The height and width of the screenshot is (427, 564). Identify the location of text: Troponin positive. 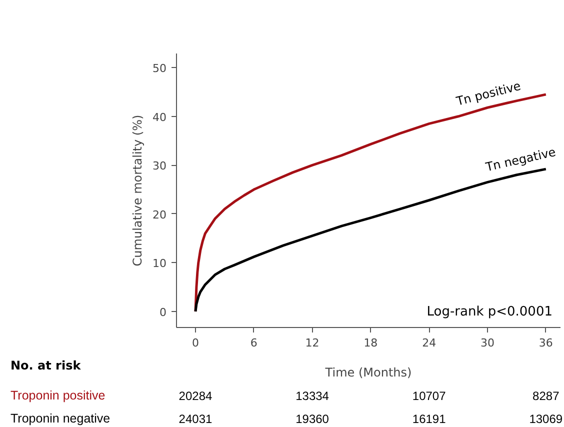
(58, 395).